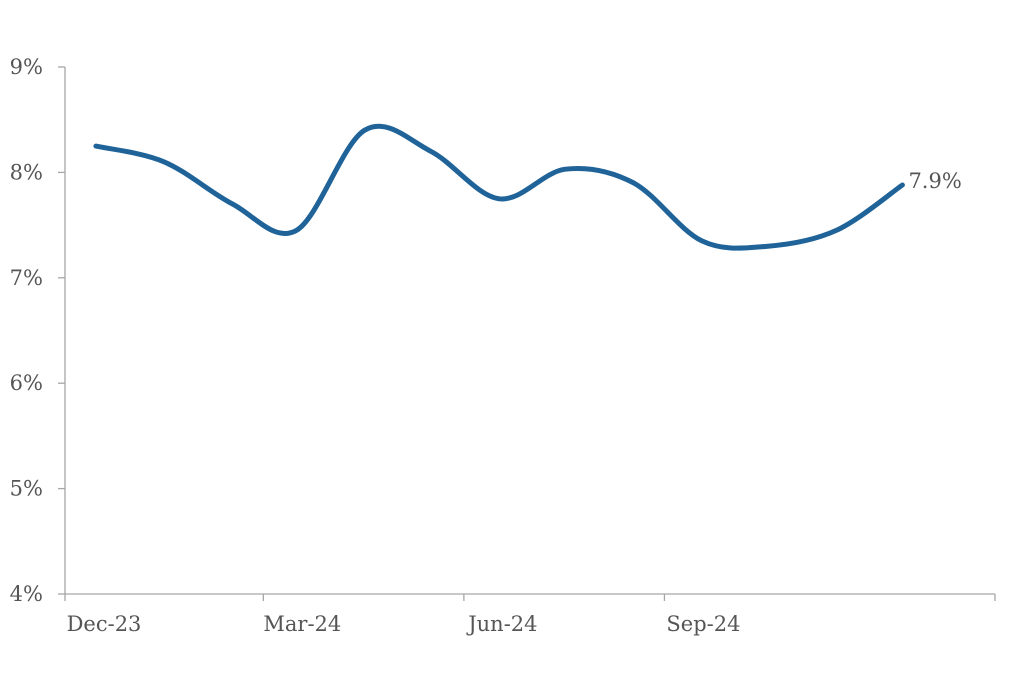 The image size is (1024, 695). I want to click on y-tick-label: 6%, so click(26, 383).